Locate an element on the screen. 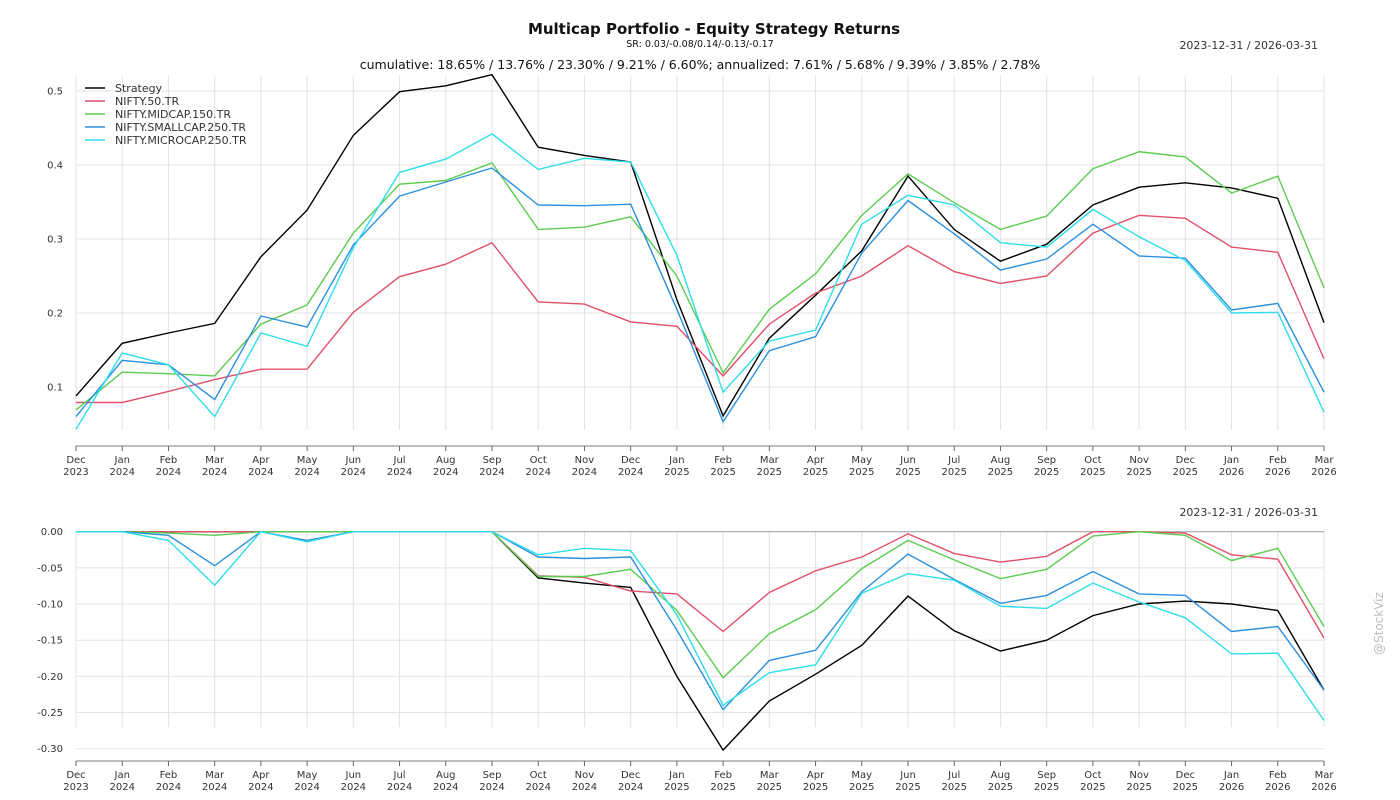  x-tick-label-month: May is located at coordinates (307, 460).